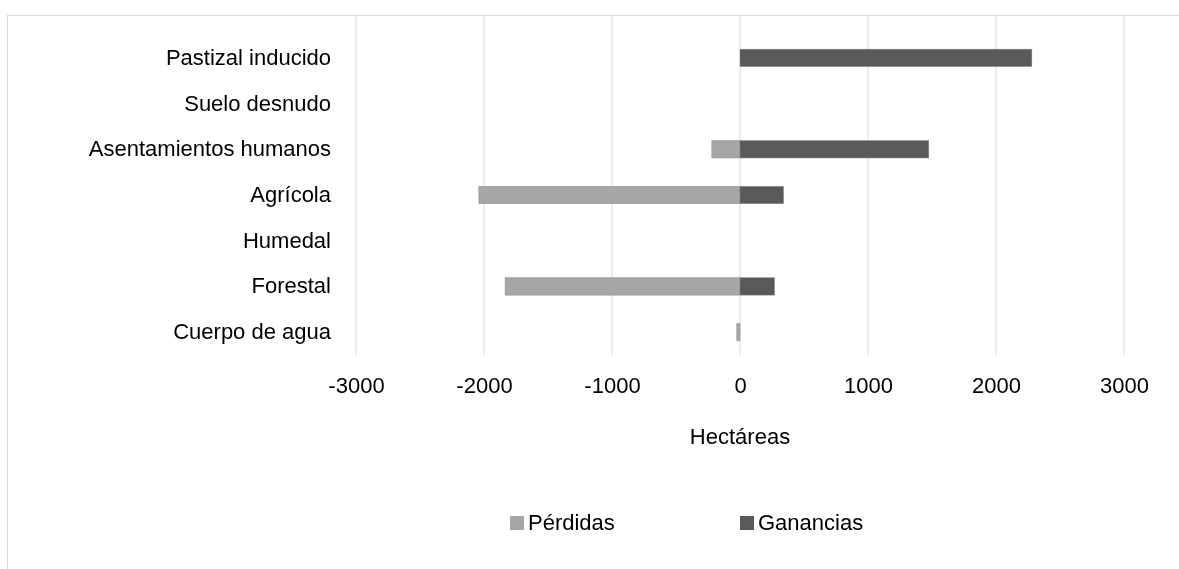 The width and height of the screenshot is (1179, 569). Describe the element at coordinates (291, 286) in the screenshot. I see `y-tick-label: Forestal` at that location.